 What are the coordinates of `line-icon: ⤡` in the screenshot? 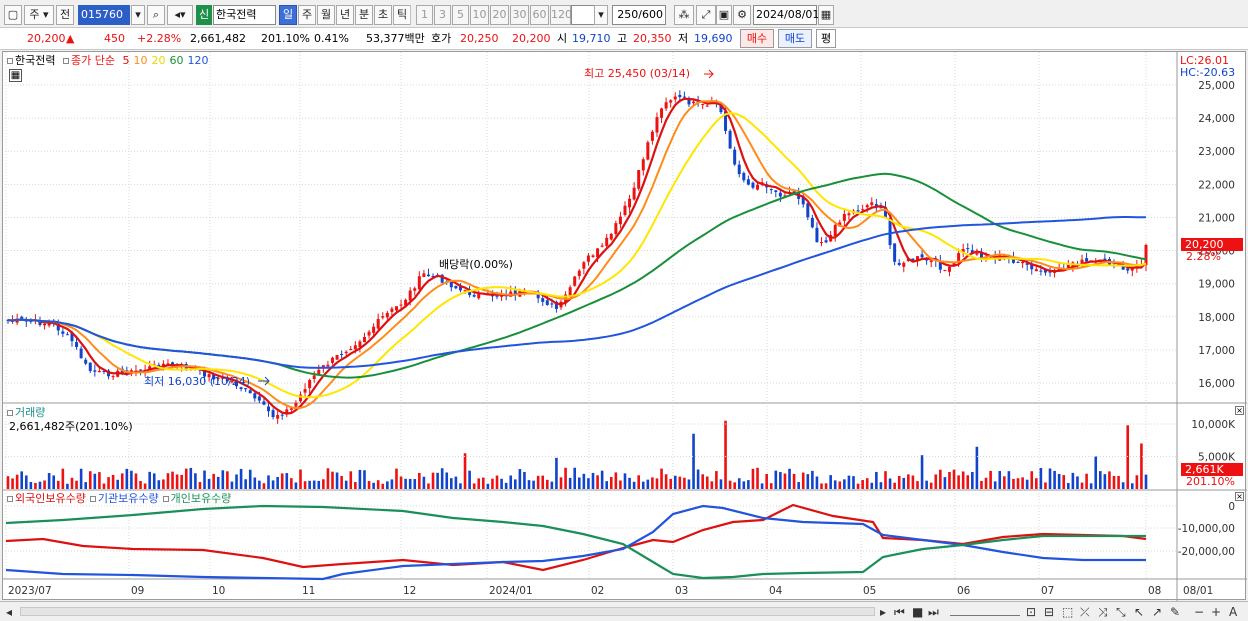 It's located at (1121, 612).